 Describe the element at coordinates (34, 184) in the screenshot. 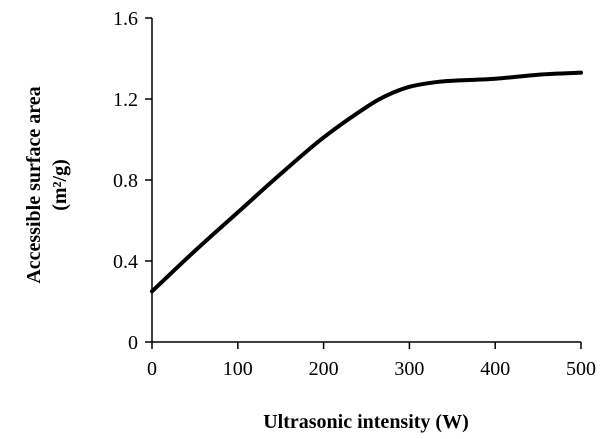

I see `y-axis-title-line1: Accessible surface area` at that location.